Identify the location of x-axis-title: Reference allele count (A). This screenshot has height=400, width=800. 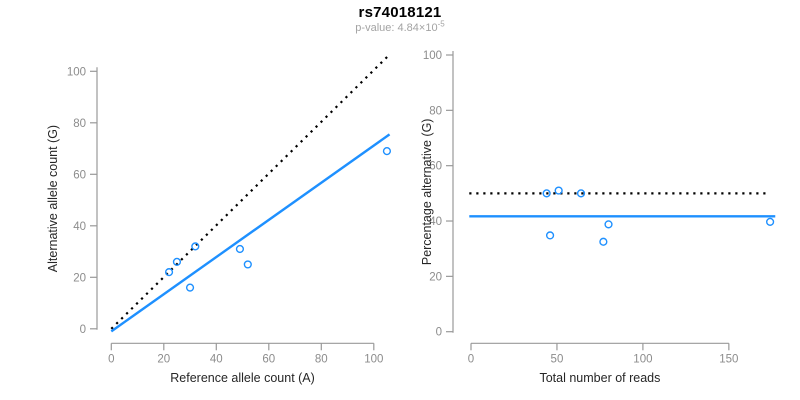
(242, 378).